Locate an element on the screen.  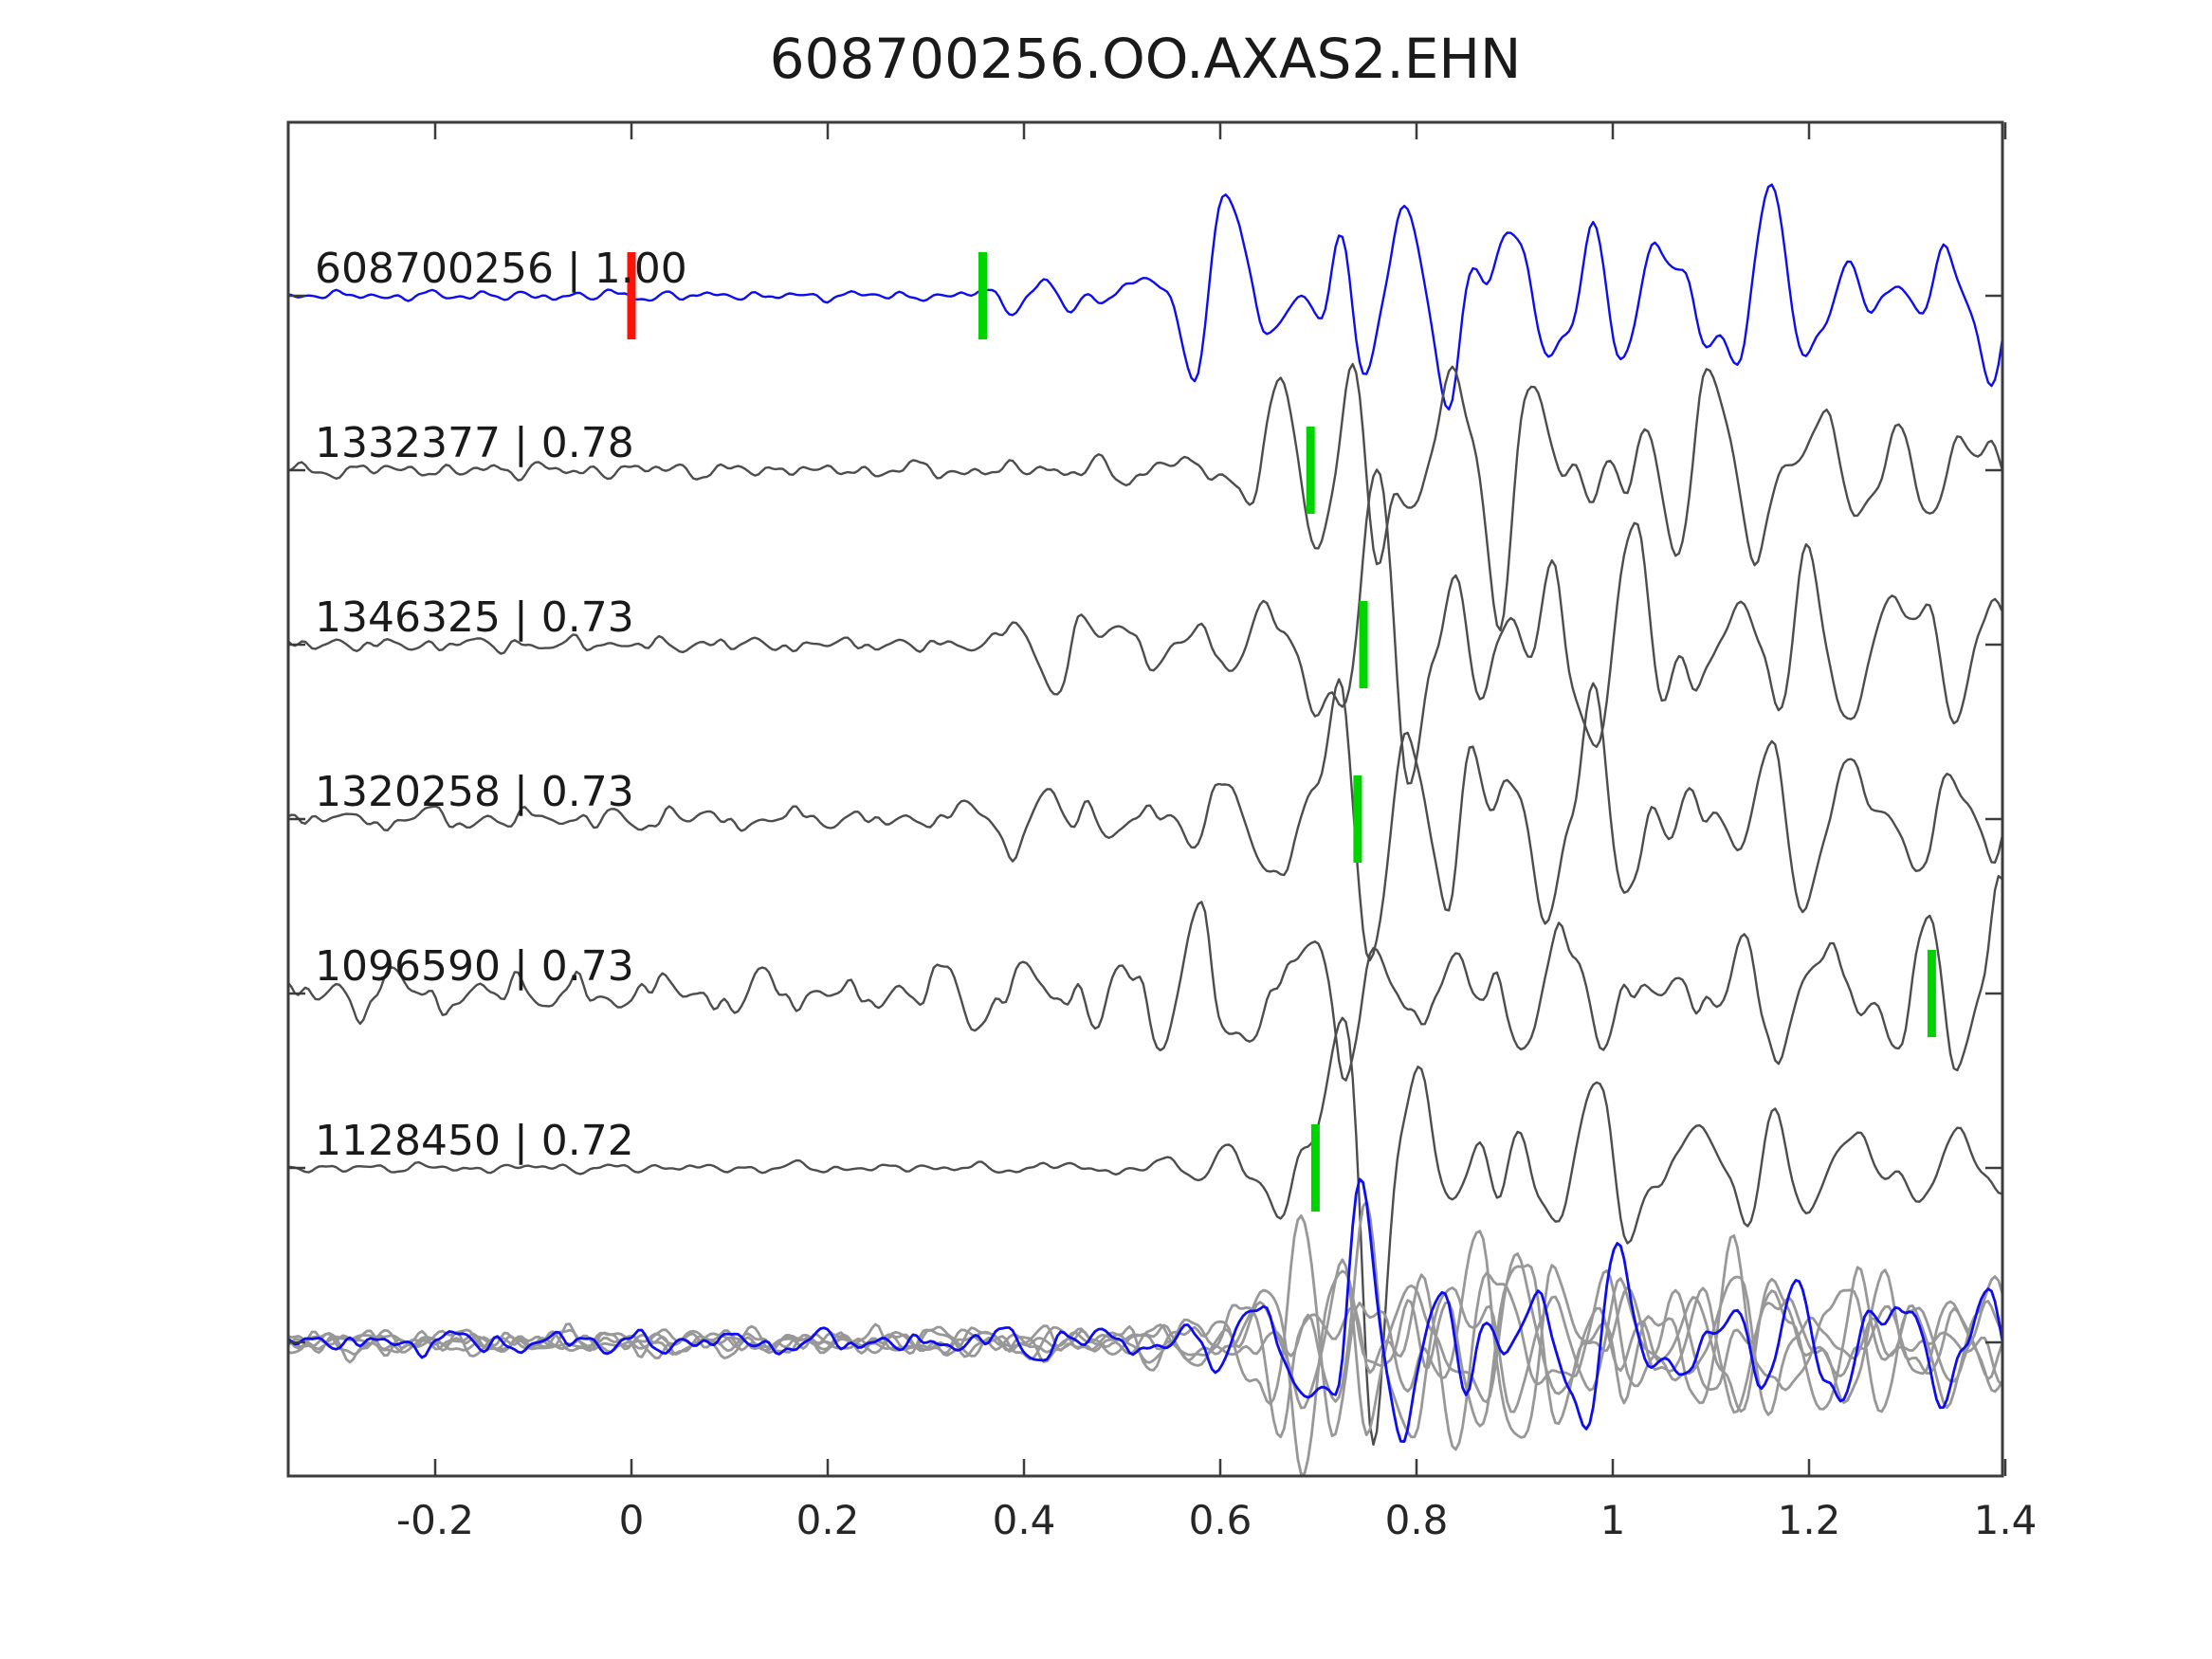
x-tick-label: 0.6 is located at coordinates (1220, 1520).